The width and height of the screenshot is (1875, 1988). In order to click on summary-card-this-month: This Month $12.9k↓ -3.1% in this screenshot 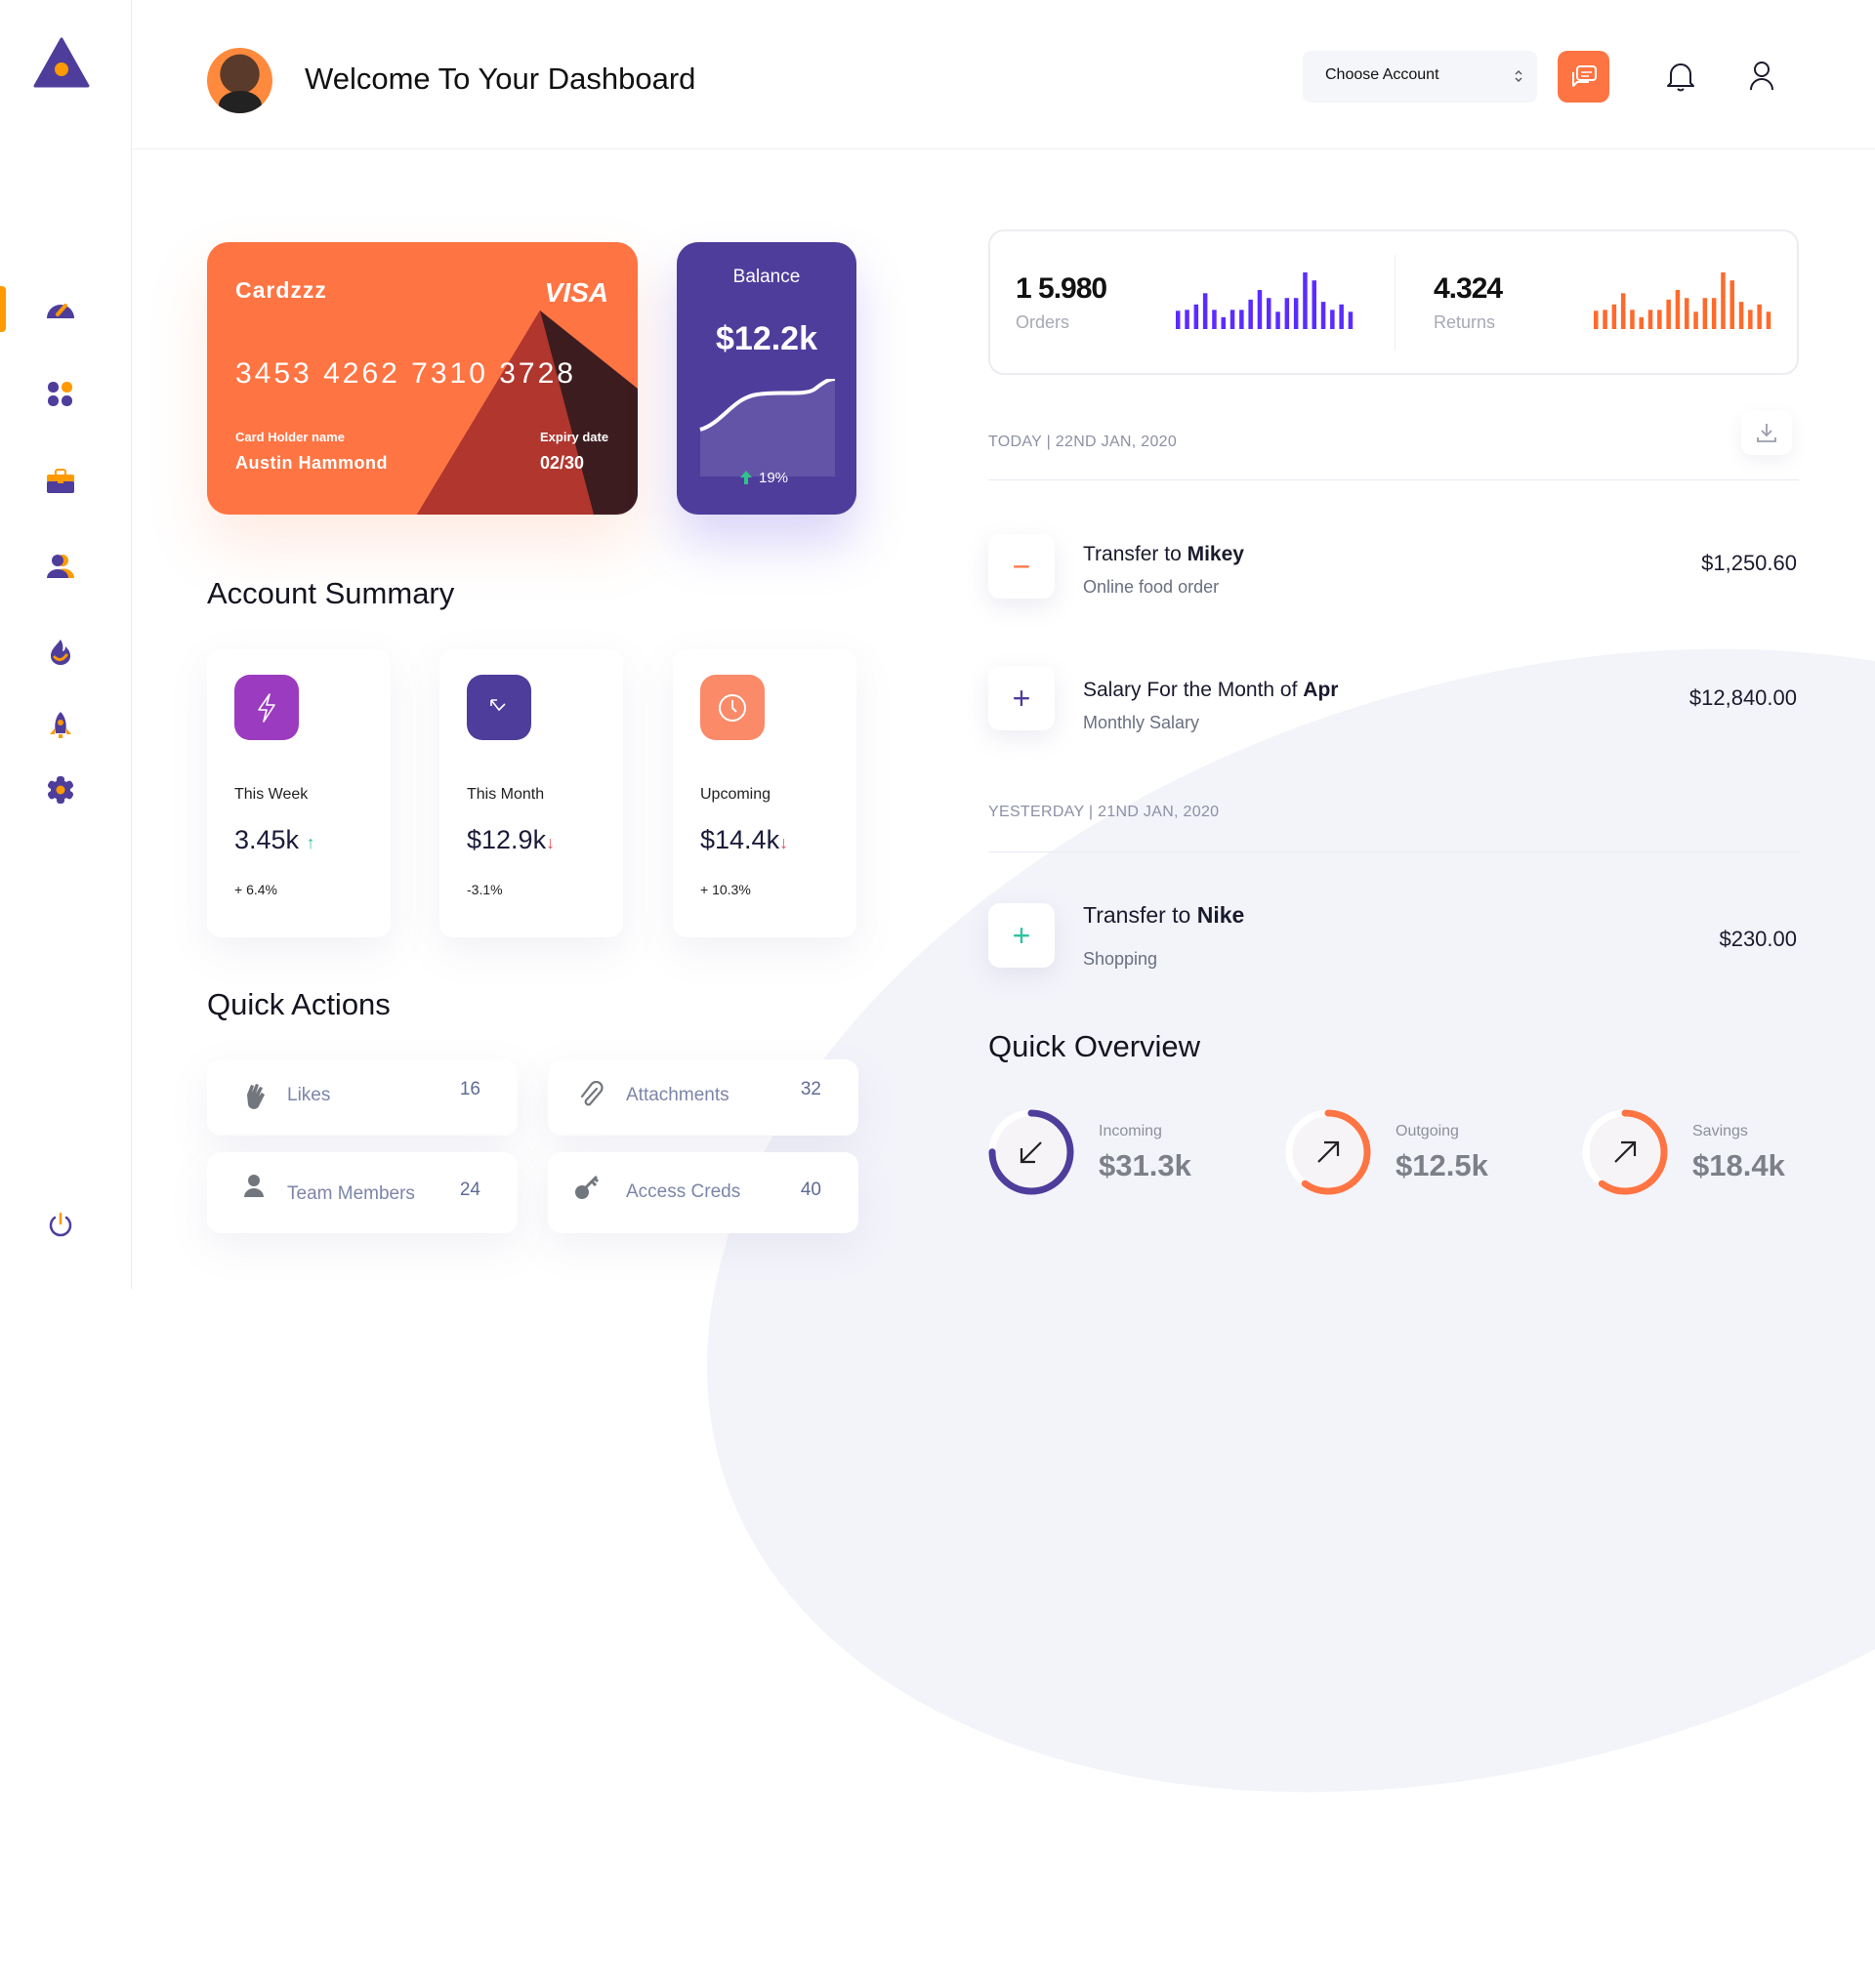, I will do `click(531, 793)`.